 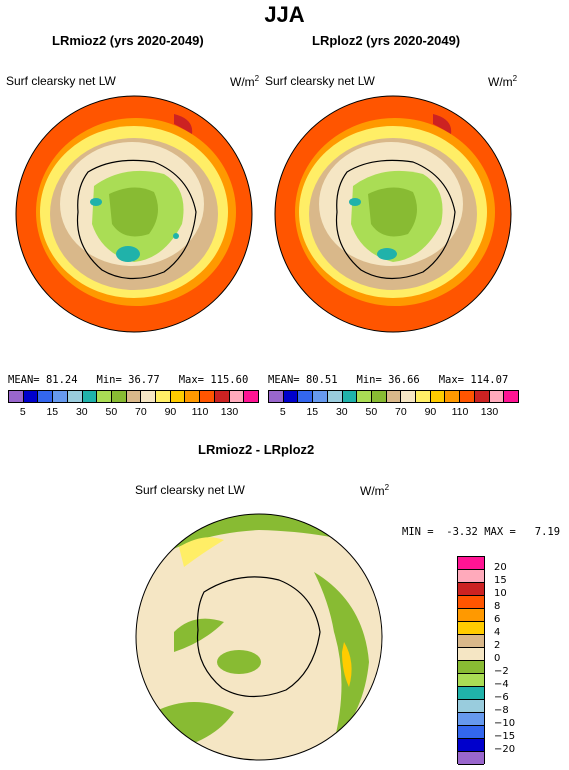 I want to click on panel1-colorbar, so click(x=133, y=396).